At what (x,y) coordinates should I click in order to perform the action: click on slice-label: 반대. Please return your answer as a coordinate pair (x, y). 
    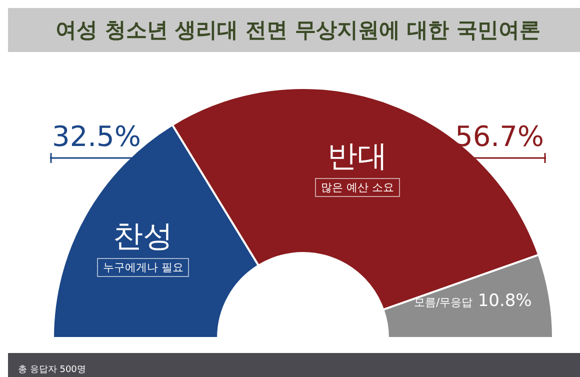
    Looking at the image, I should click on (357, 157).